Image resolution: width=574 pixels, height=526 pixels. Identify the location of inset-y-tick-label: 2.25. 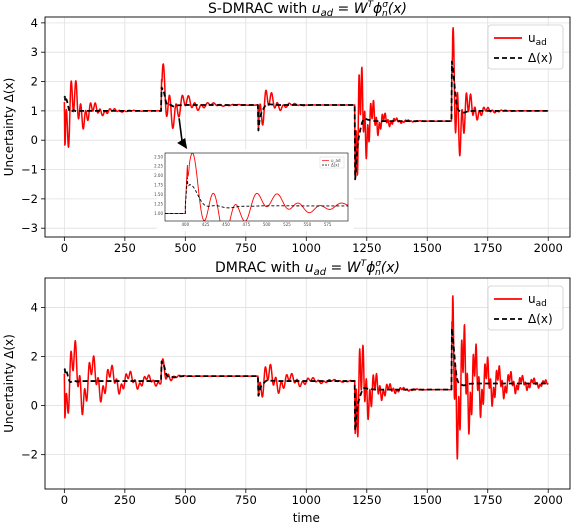
(158, 166).